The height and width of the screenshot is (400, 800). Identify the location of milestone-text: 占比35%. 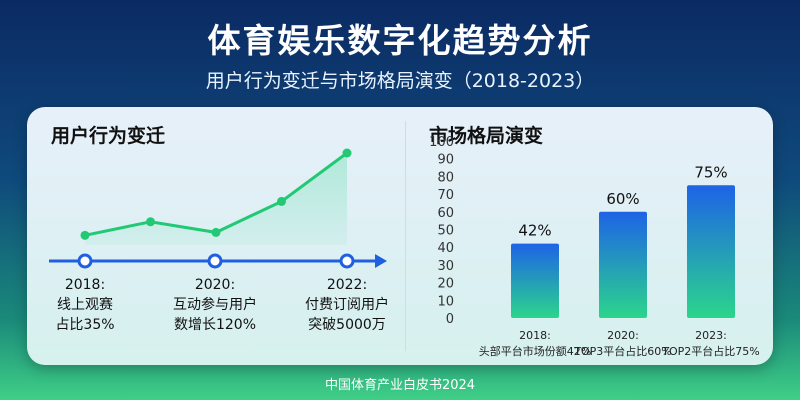
(84, 325).